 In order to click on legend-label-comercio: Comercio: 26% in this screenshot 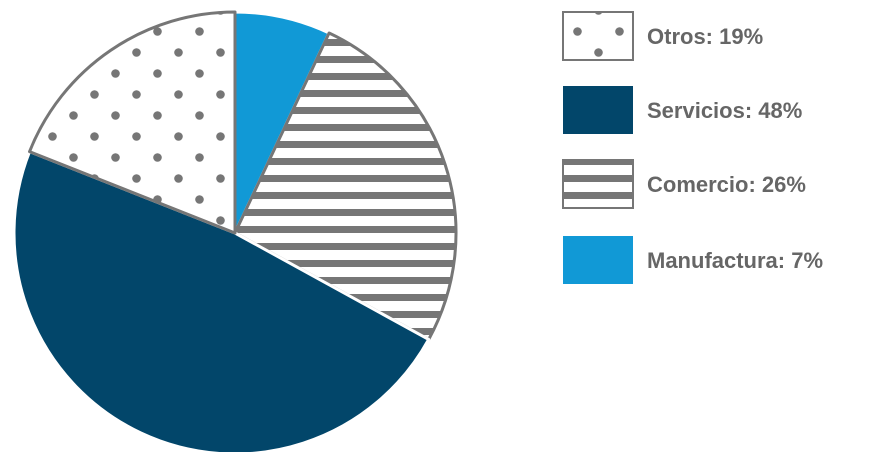, I will do `click(726, 184)`.